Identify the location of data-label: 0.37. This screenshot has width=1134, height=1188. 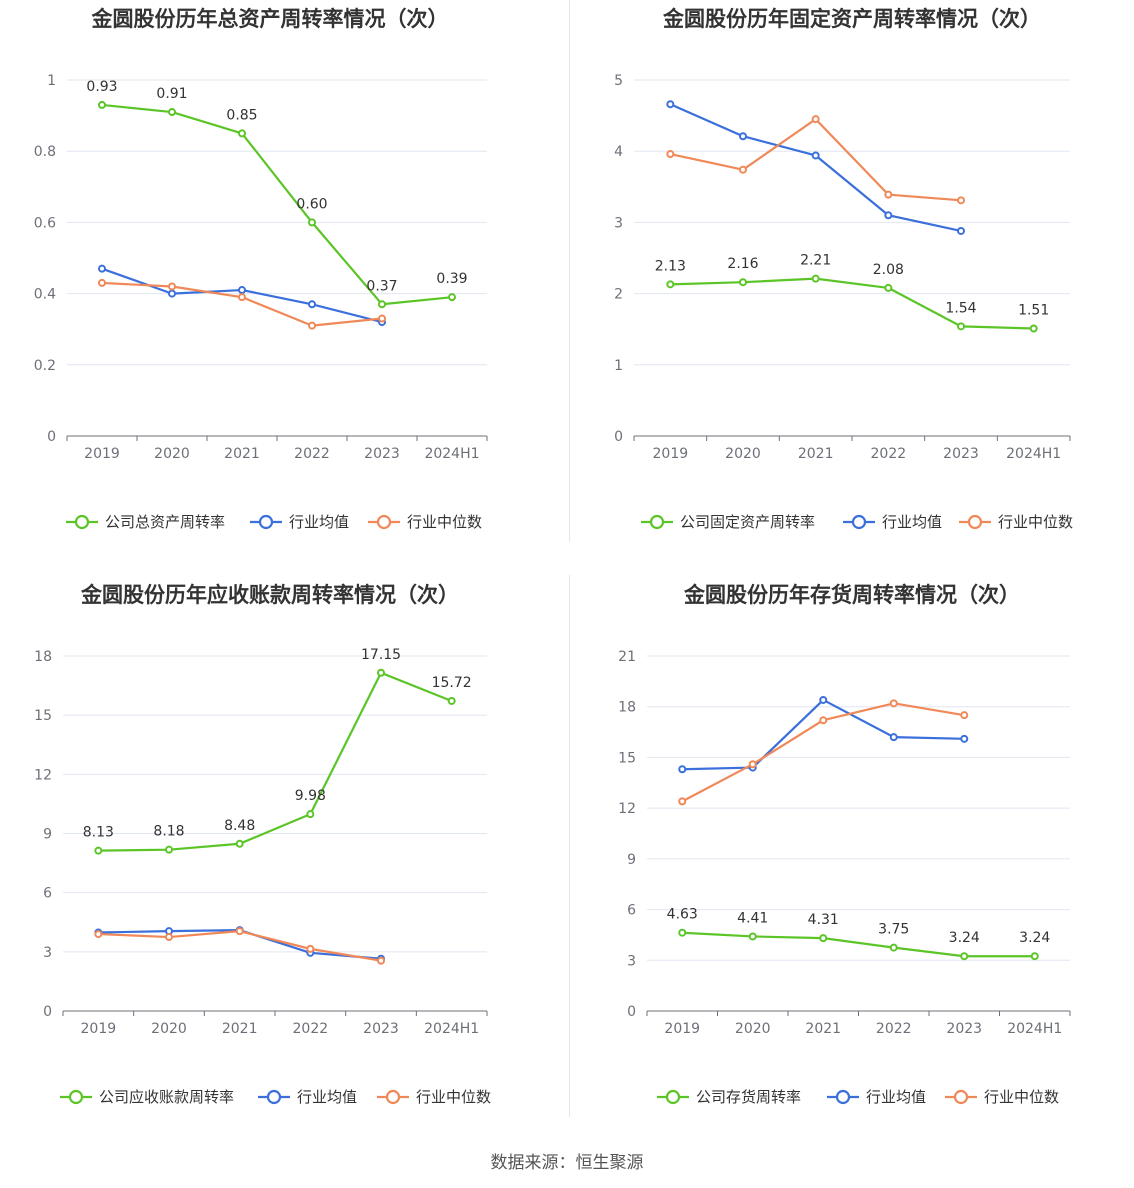
(381, 286).